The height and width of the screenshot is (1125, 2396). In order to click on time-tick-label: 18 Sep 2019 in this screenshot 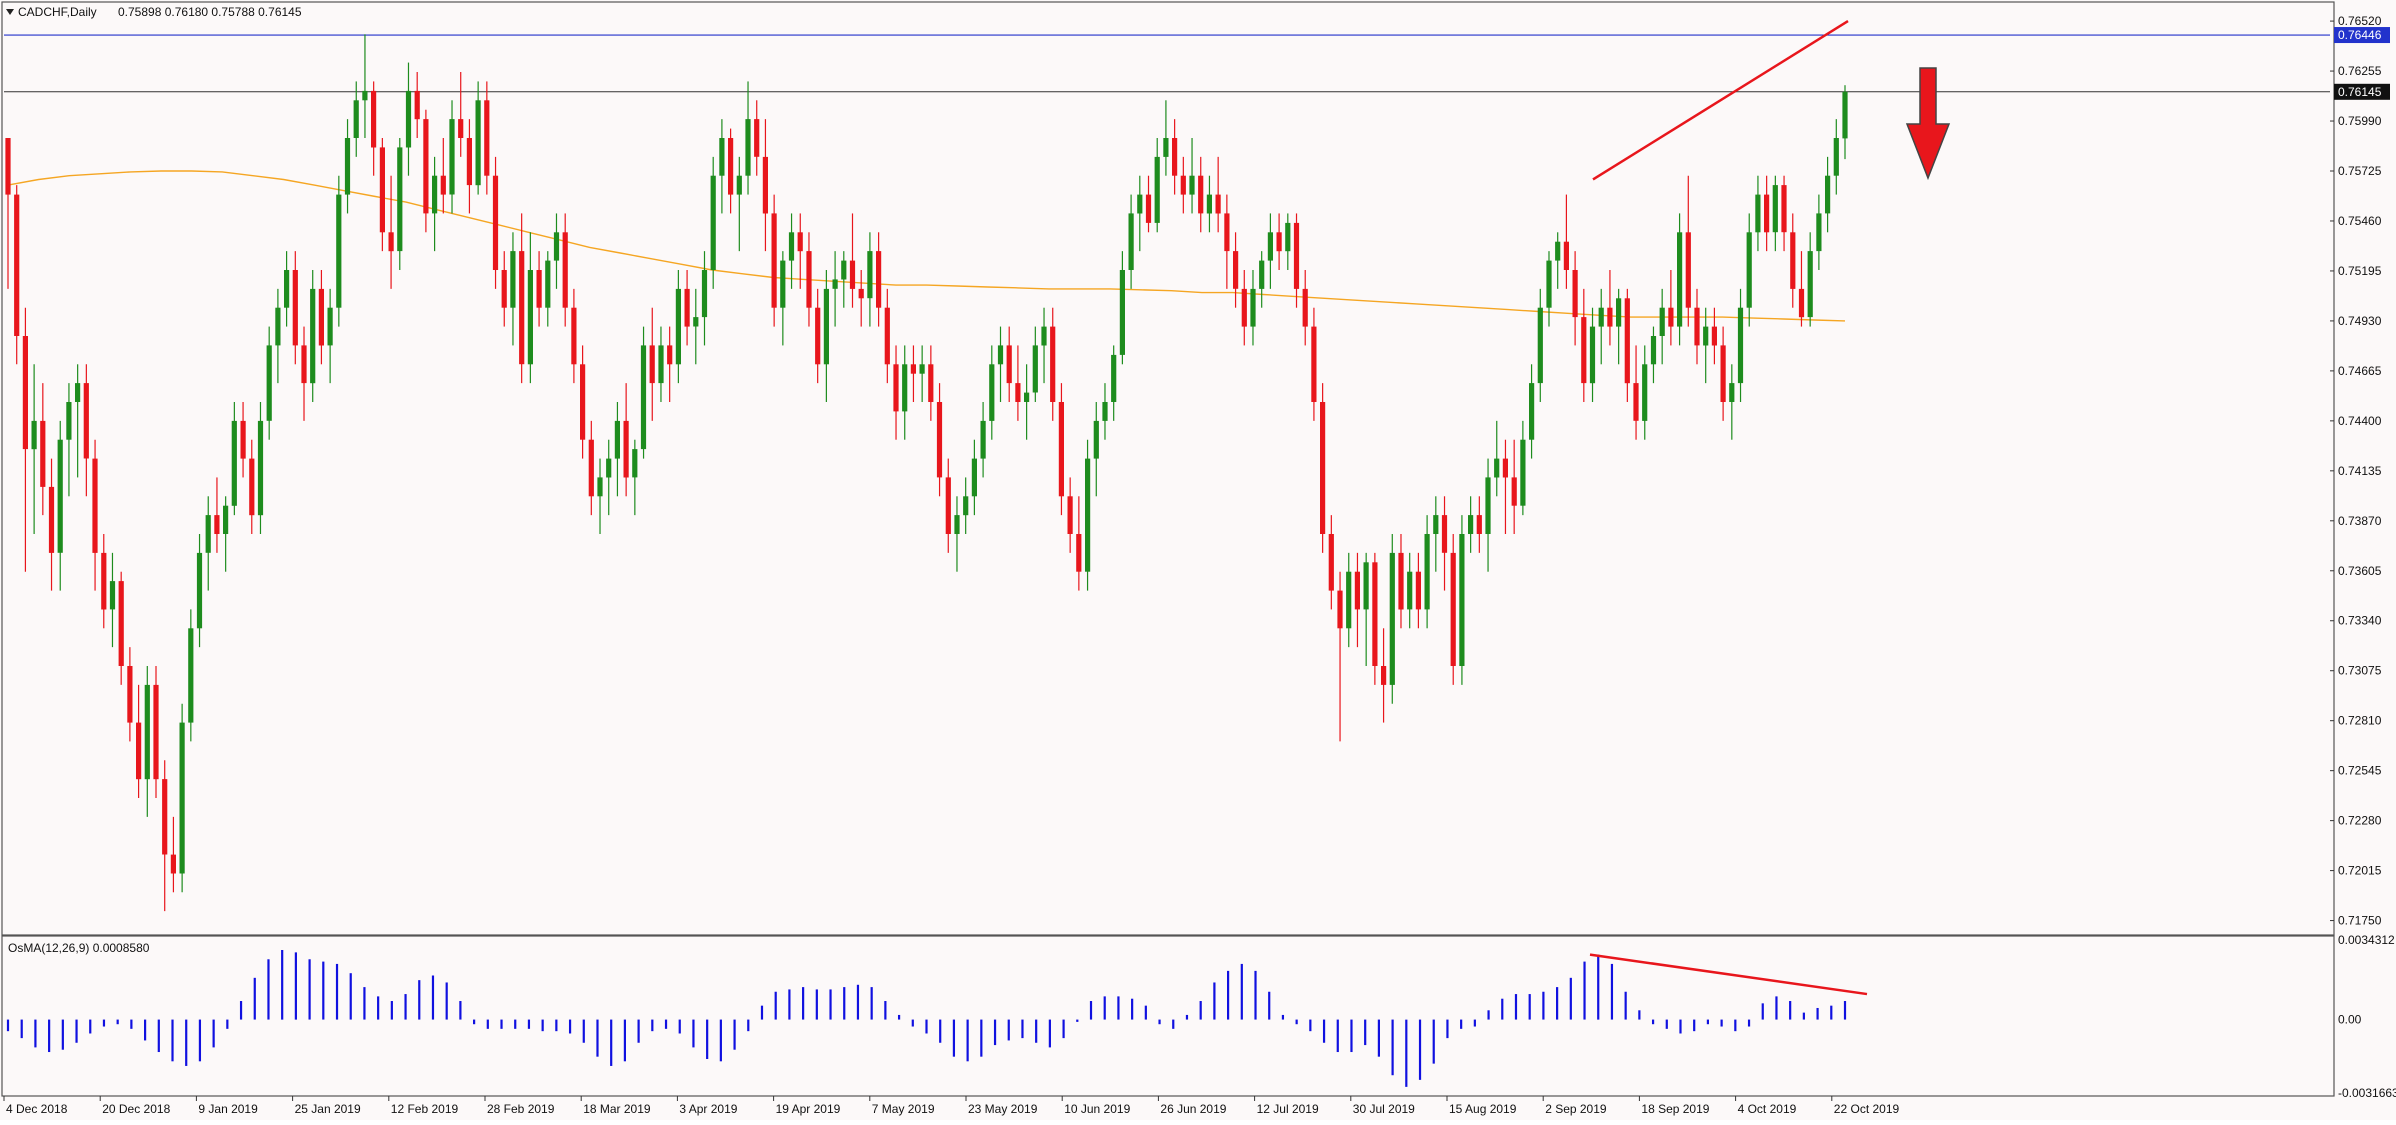, I will do `click(1675, 1109)`.